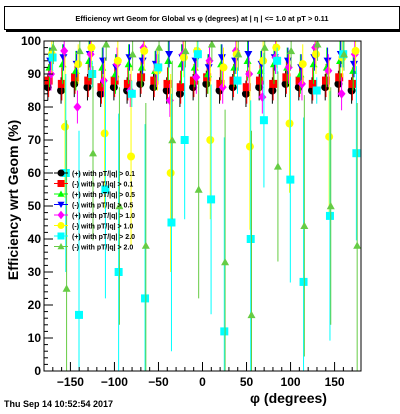 Image resolution: width=400 pixels, height=414 pixels. What do you see at coordinates (335, 382) in the screenshot?
I see `x-tick-label: 150` at bounding box center [335, 382].